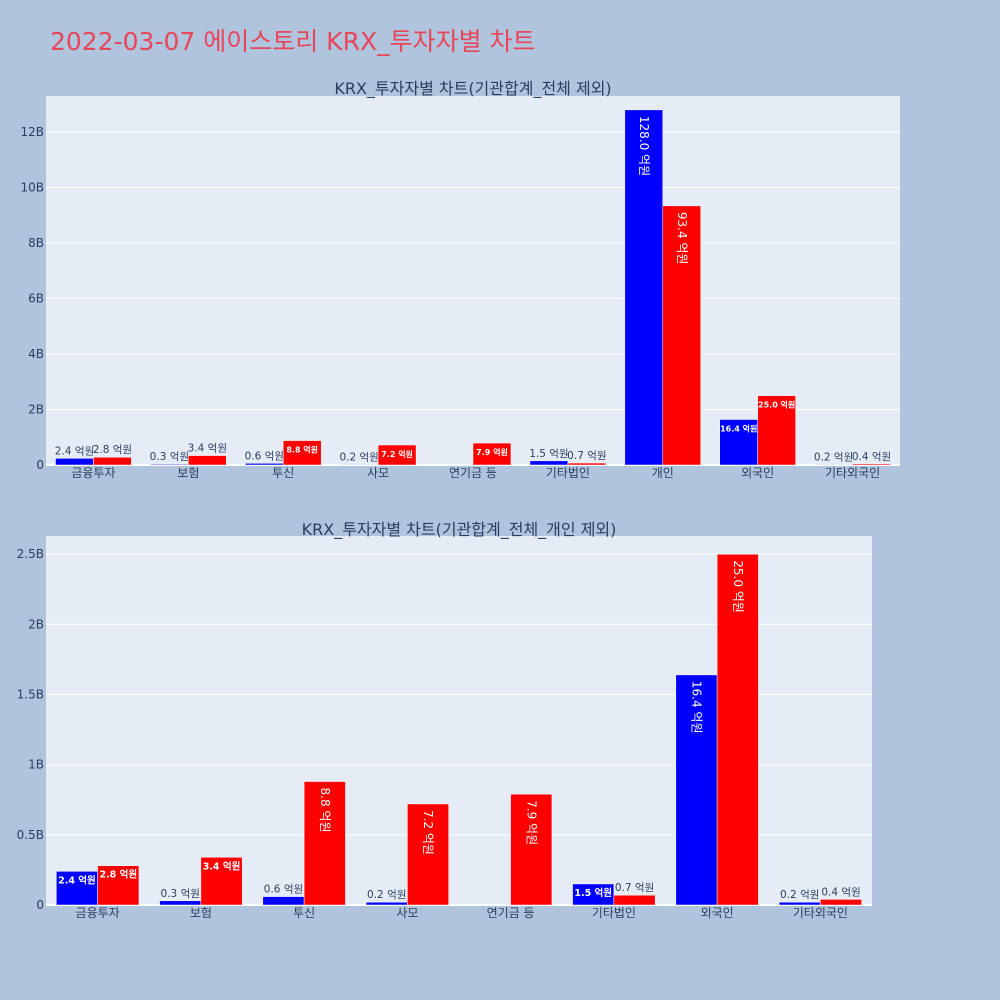 The image size is (1000, 1000). What do you see at coordinates (30, 835) in the screenshot?
I see `y-tick-label: 0.5B` at bounding box center [30, 835].